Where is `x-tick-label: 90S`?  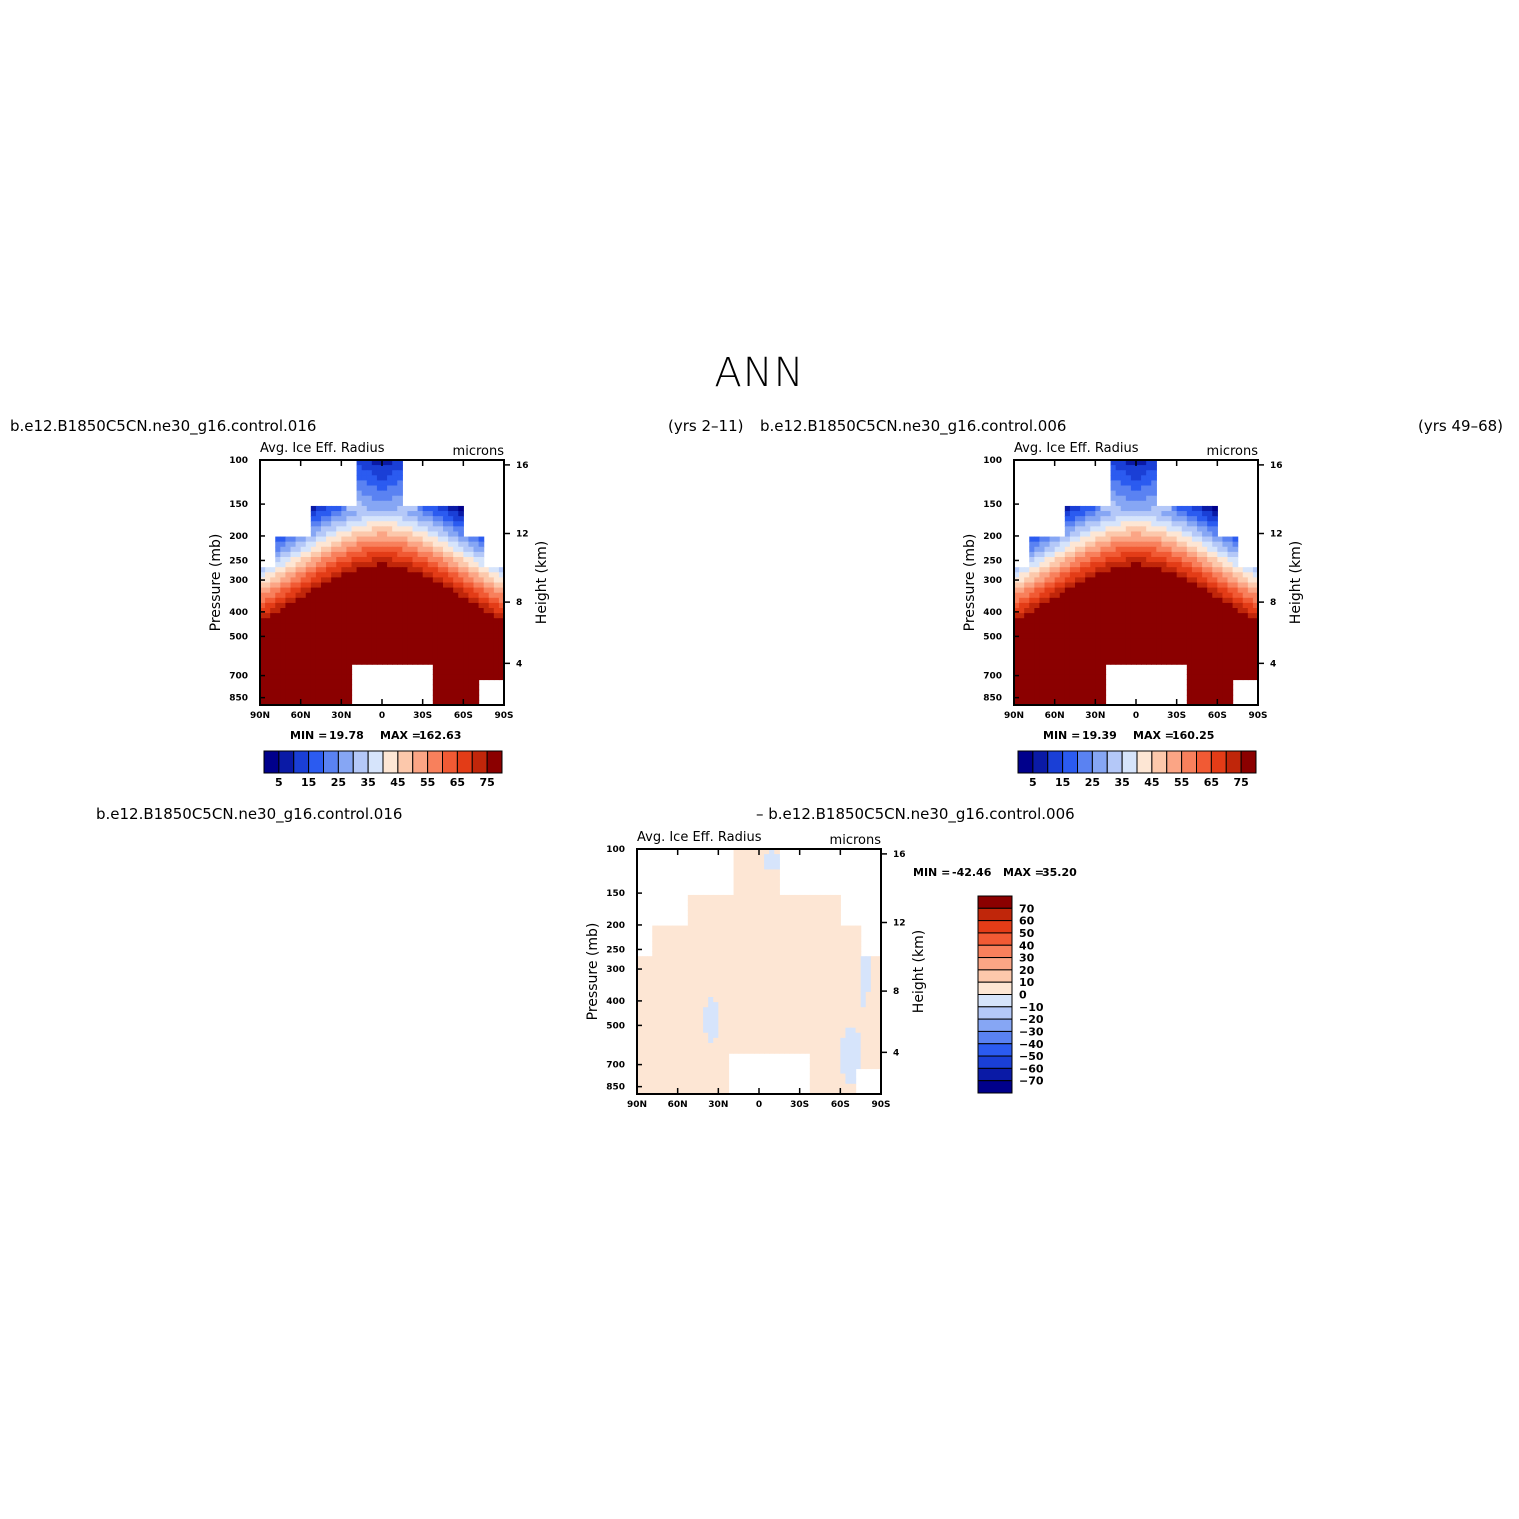
x-tick-label: 90S is located at coordinates (503, 716).